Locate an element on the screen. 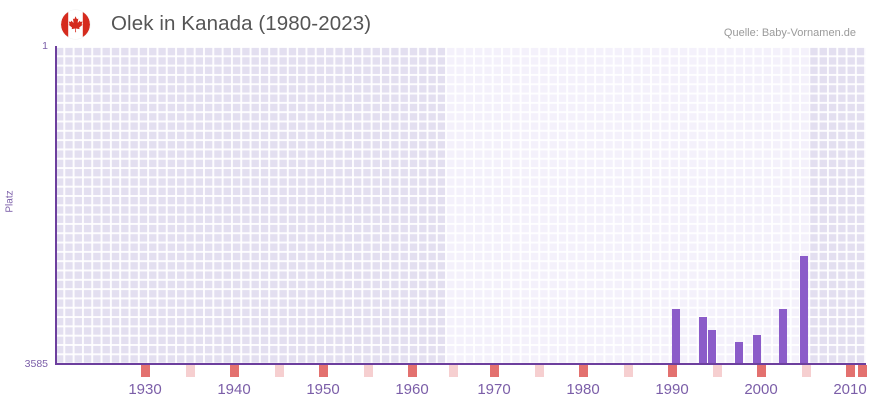 The height and width of the screenshot is (412, 873). x-marker-1990 is located at coordinates (672, 371).